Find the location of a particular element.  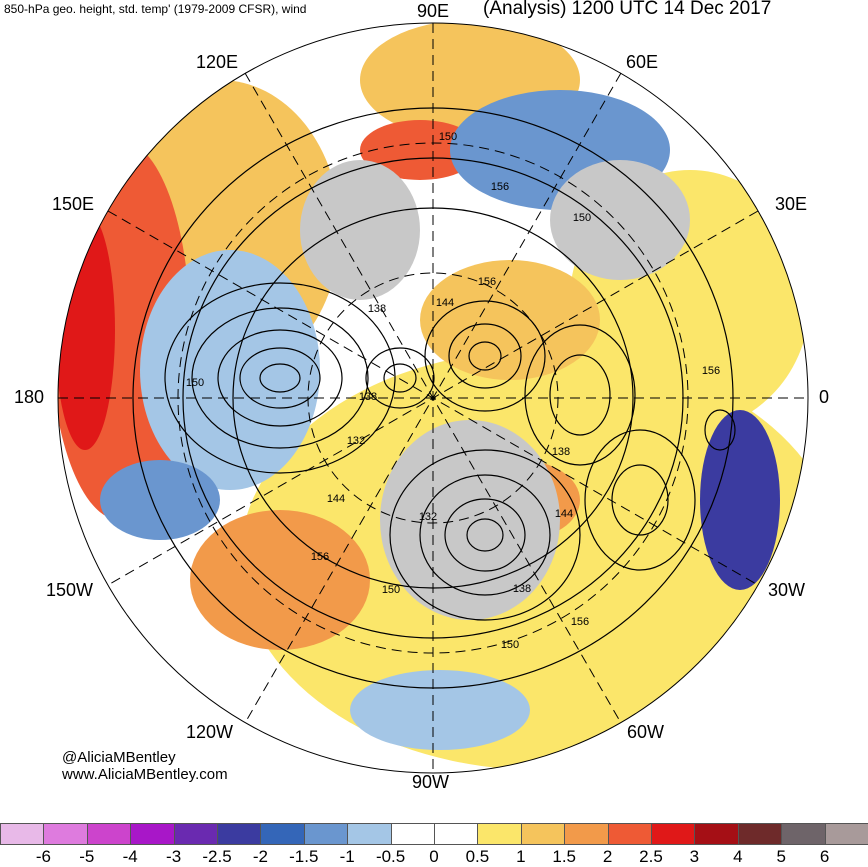

longitude-label-60w: 60W is located at coordinates (646, 732).